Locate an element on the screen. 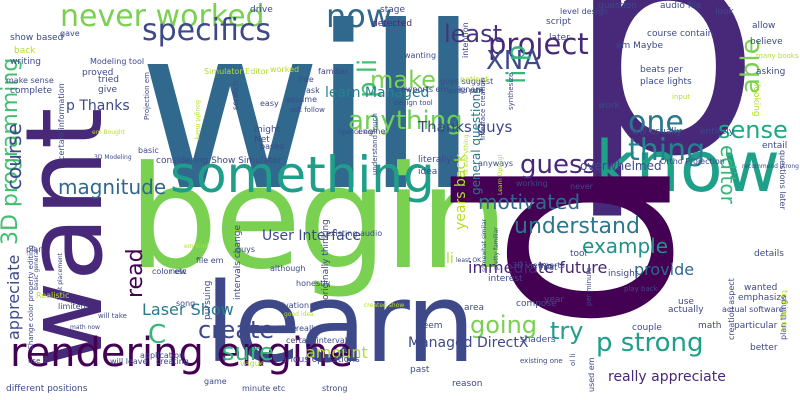 Image resolution: width=800 pixels, height=400 pixels. word: em Bought is located at coordinates (108, 132).